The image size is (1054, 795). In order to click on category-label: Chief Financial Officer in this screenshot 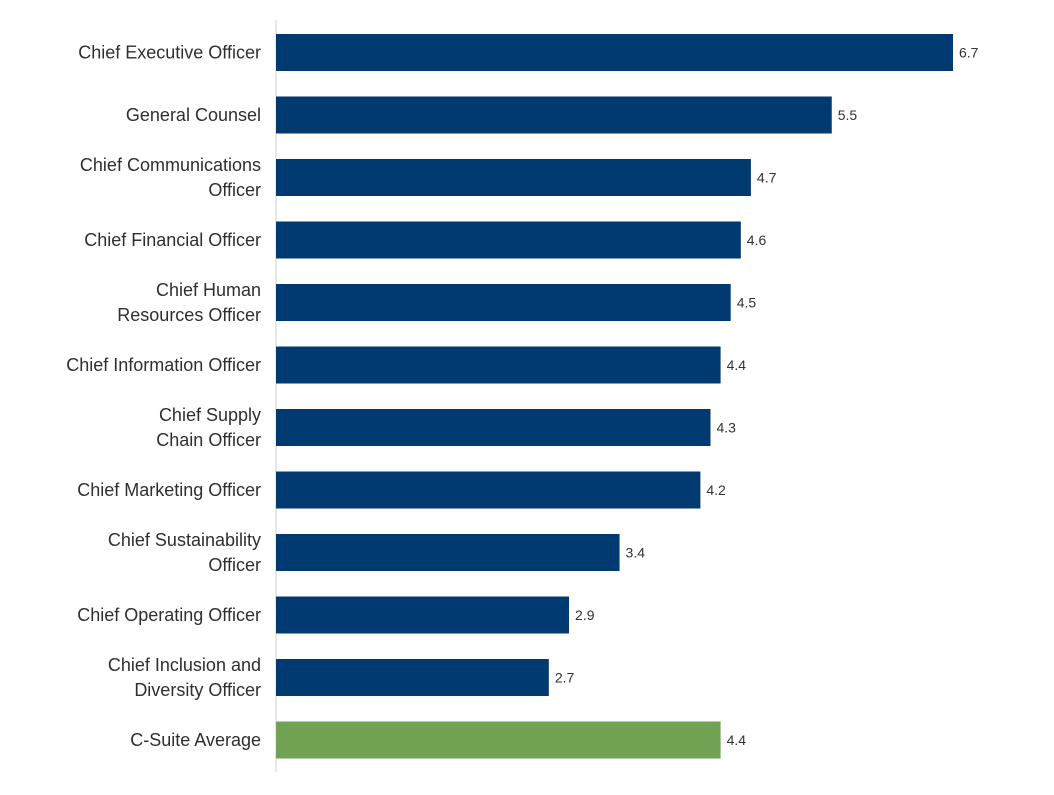, I will do `click(172, 240)`.